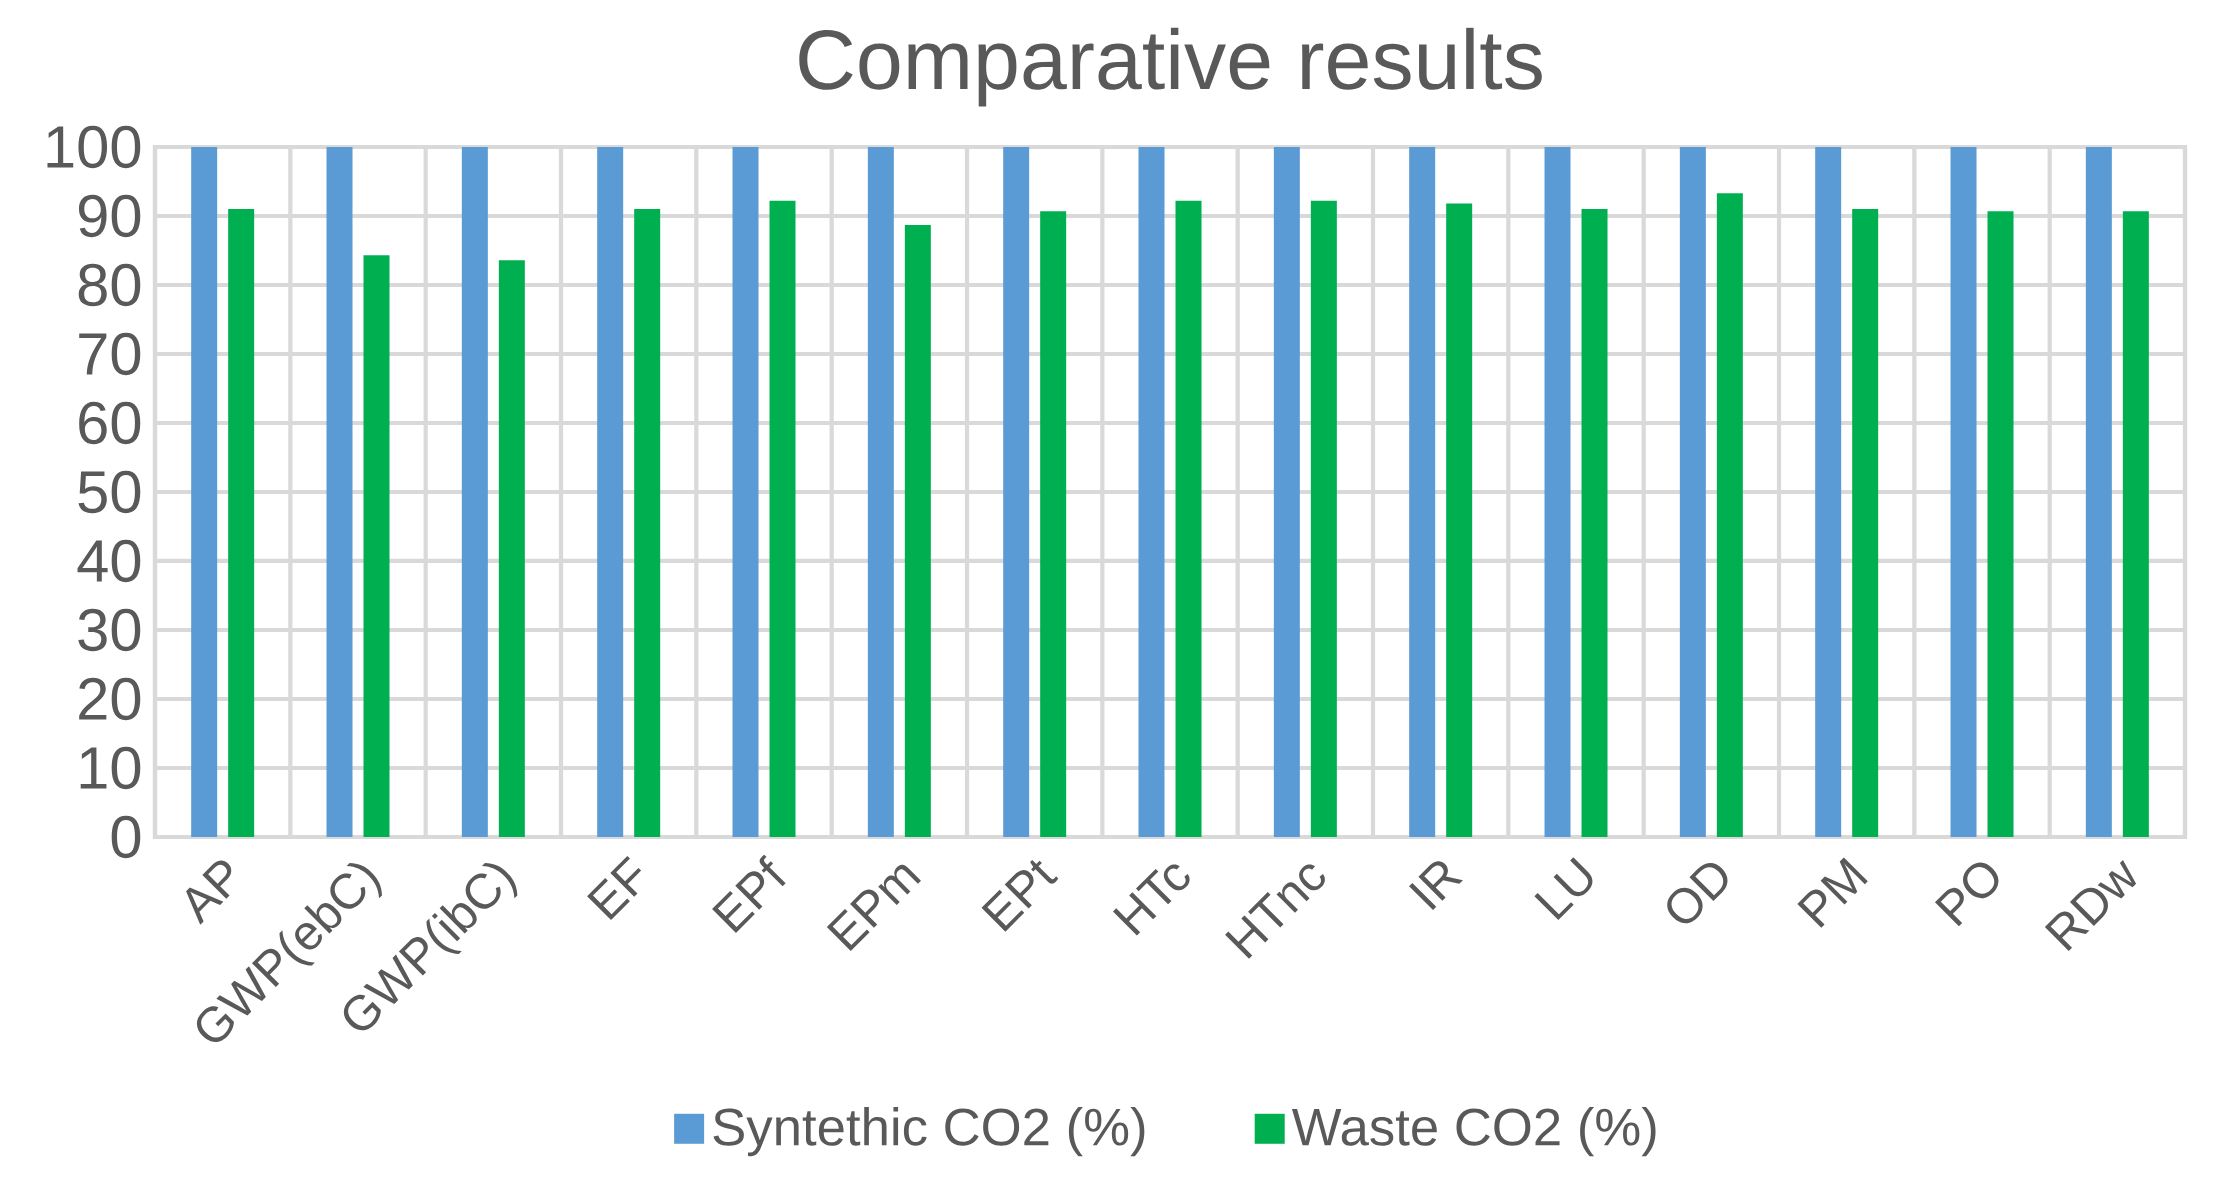  What do you see at coordinates (1170, 67) in the screenshot?
I see `chart-title: Comparative results` at bounding box center [1170, 67].